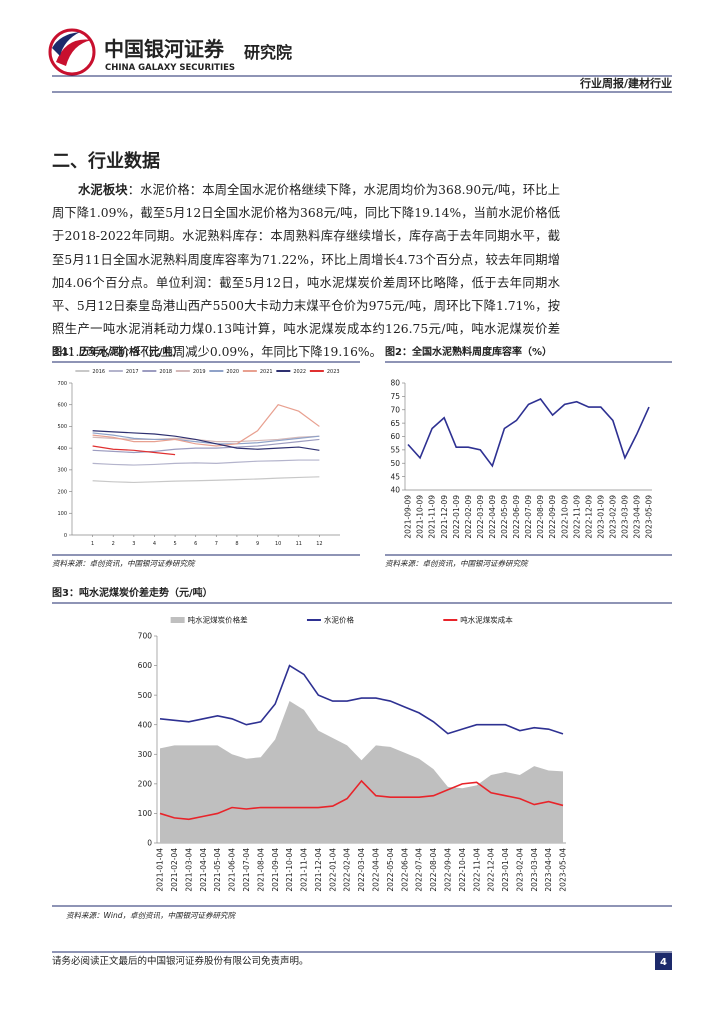 This screenshot has width=724, height=1024. Describe the element at coordinates (649, 517) in the screenshot. I see `x-tick-label: 2023-05-09` at that location.